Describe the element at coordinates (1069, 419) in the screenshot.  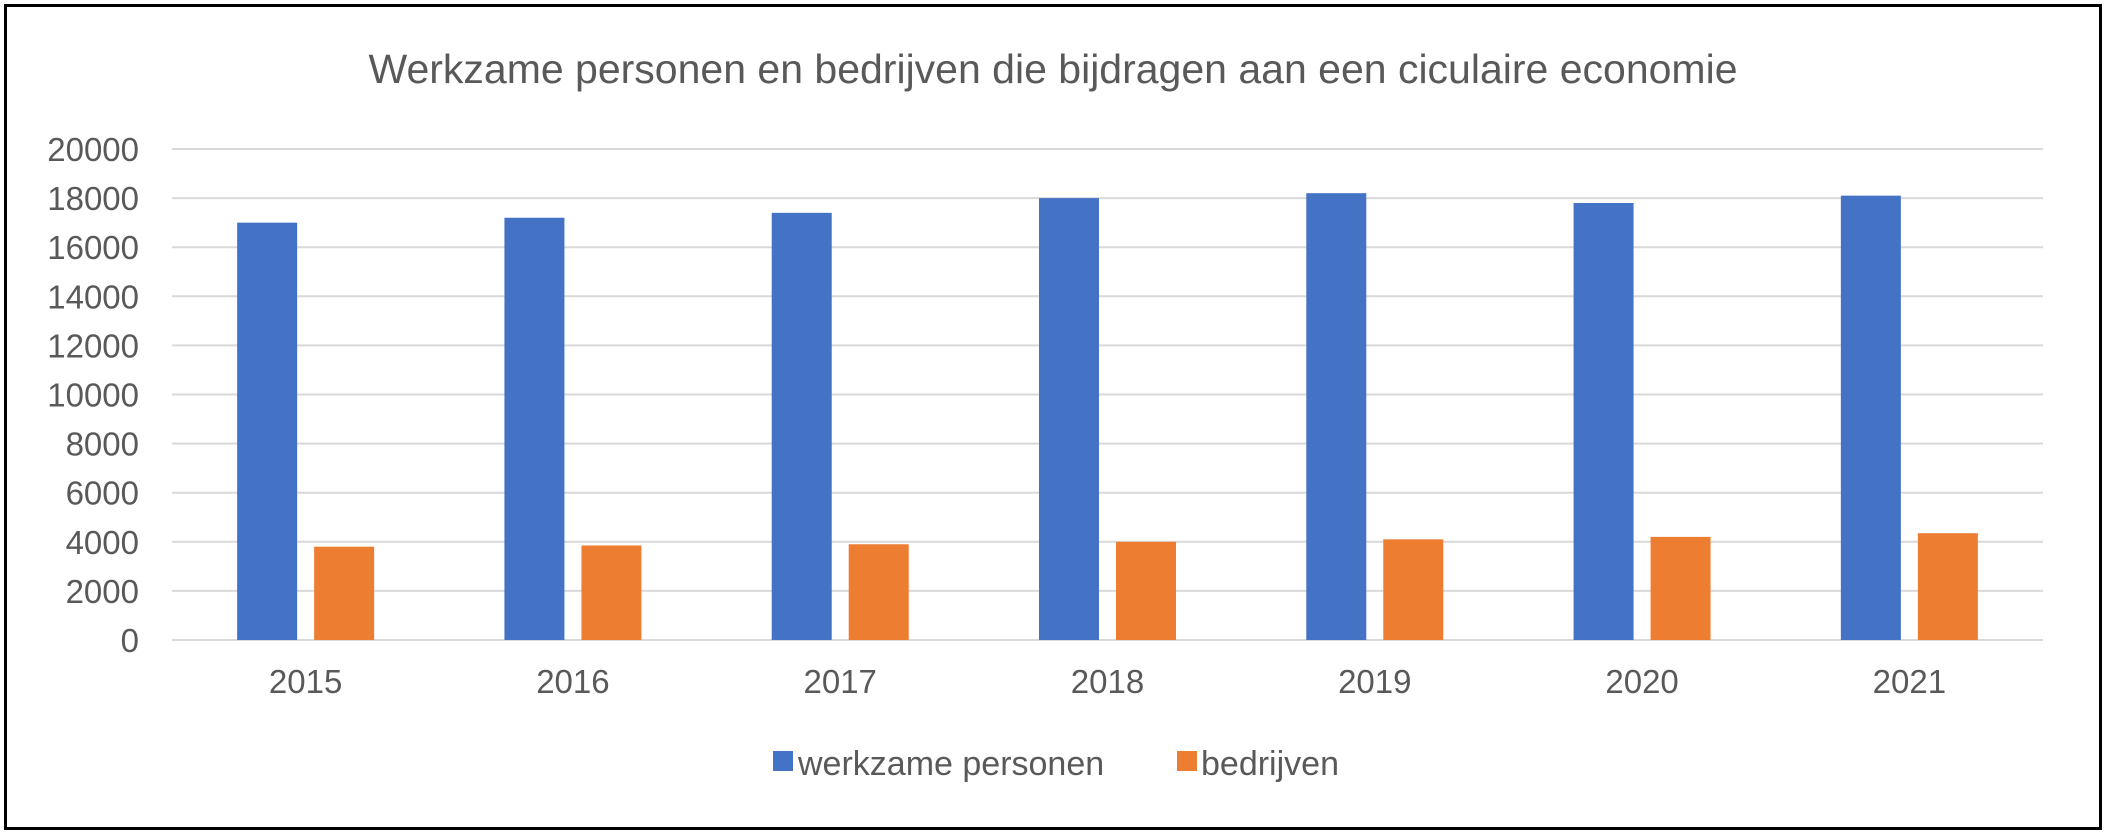
I see `bar-werkzame-personen-2018` at that location.